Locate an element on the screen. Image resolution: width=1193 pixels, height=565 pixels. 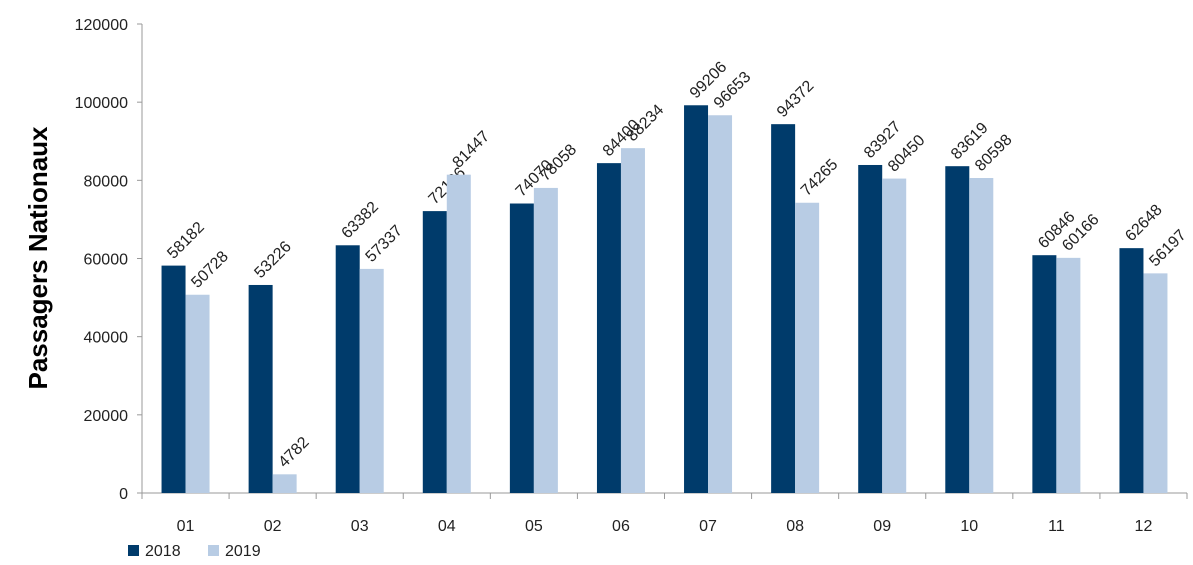
x-tick-label: 07 is located at coordinates (708, 526).